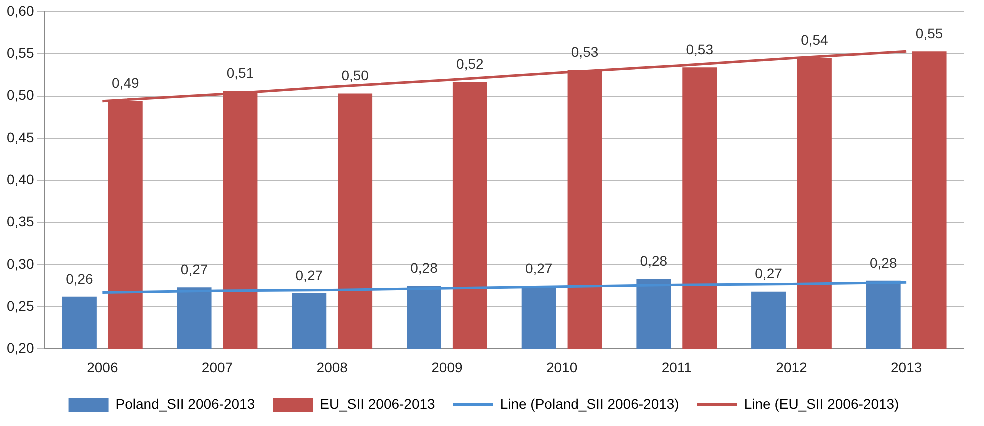 This screenshot has height=426, width=984. Describe the element at coordinates (906, 367) in the screenshot. I see `x-tick-label: 2013` at that location.